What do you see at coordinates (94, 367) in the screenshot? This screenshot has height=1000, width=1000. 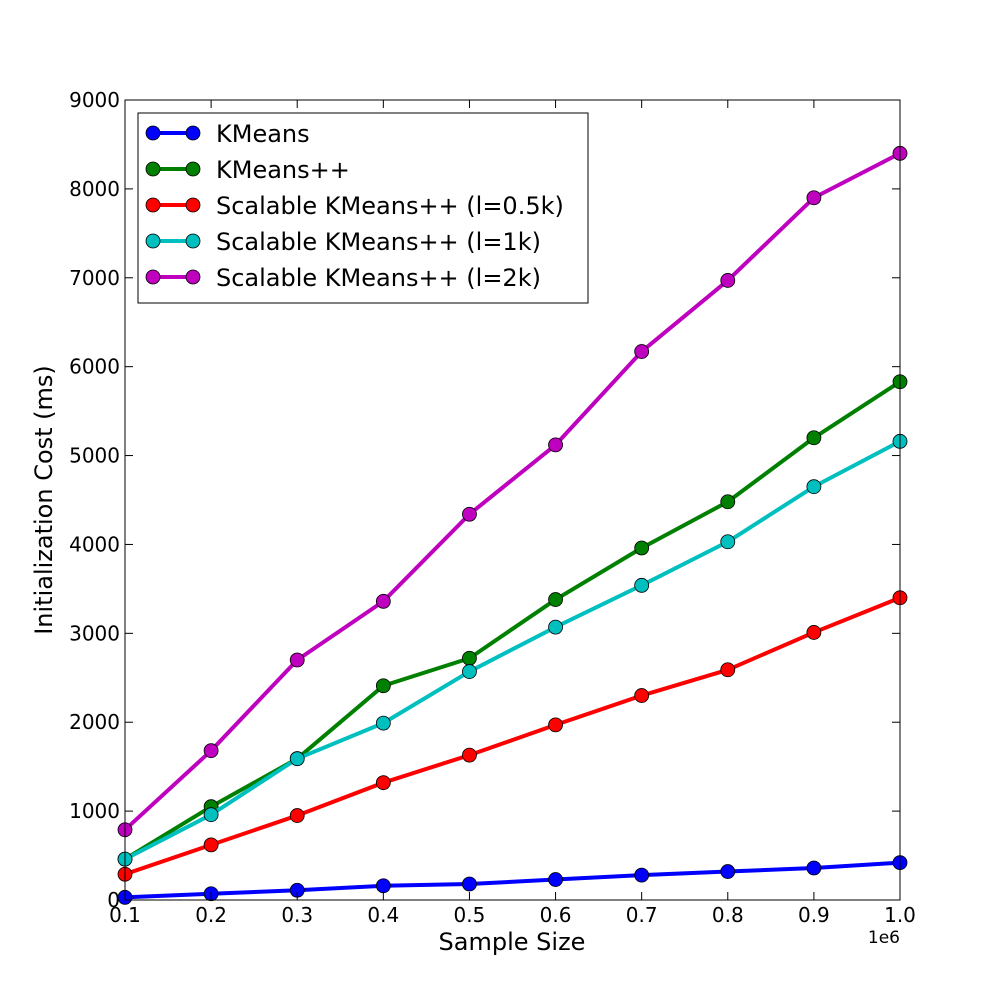 I see `y-tick-label: 6000` at bounding box center [94, 367].